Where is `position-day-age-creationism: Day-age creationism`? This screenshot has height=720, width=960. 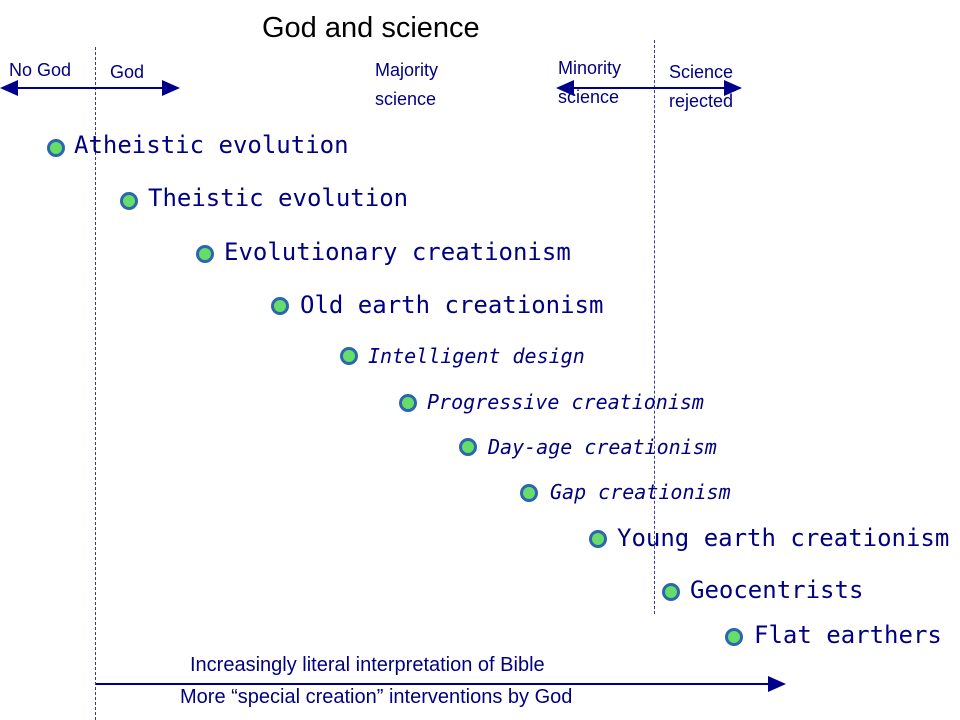 position-day-age-creationism: Day-age creationism is located at coordinates (602, 447).